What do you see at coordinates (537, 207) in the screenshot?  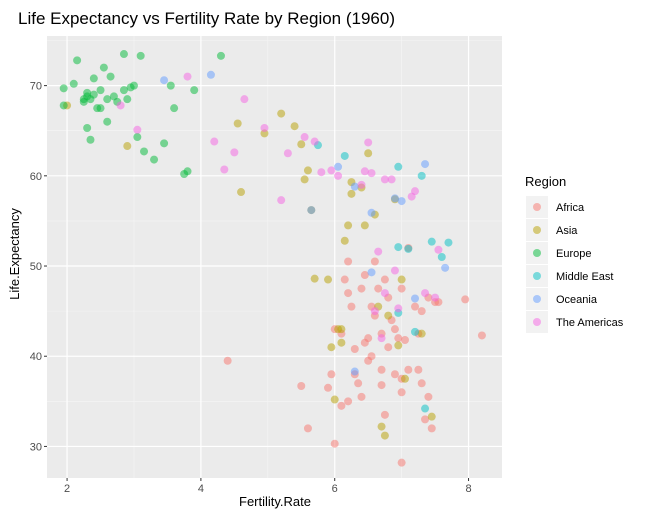 I see `legend-swatch-africa` at bounding box center [537, 207].